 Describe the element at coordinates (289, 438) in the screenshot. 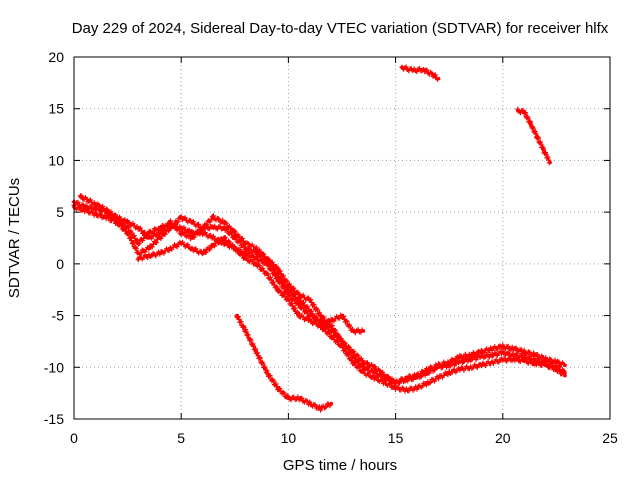

I see `x-tick-label: 10` at that location.